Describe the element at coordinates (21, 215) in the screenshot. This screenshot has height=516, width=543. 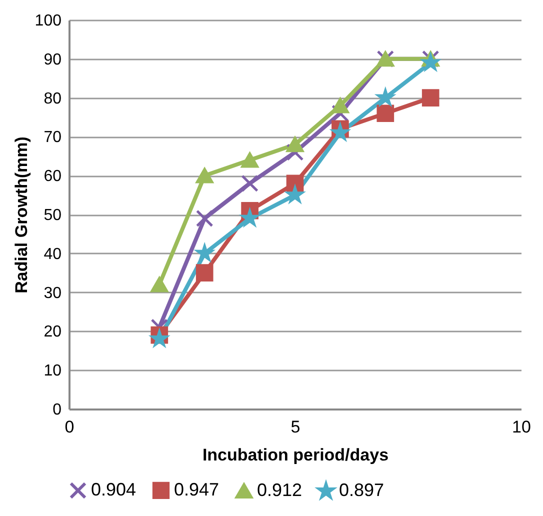
I see `y-axis-title: Radial Growth(mm)` at that location.